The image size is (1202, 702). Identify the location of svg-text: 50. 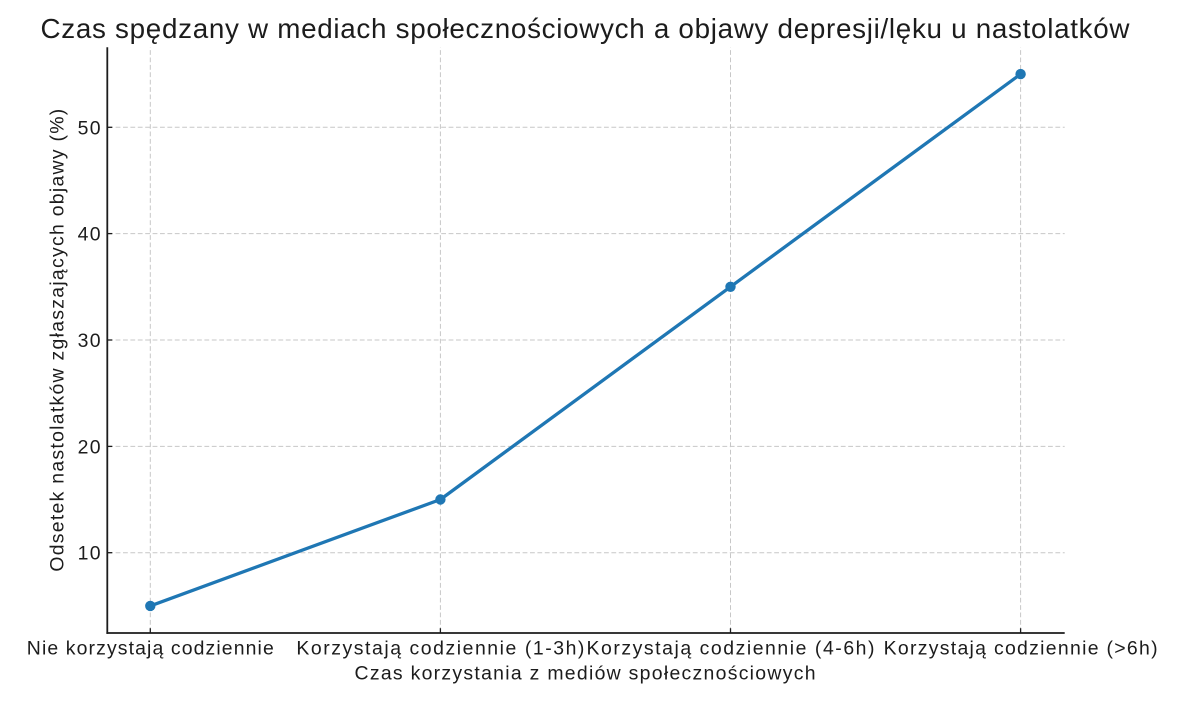
(89, 128).